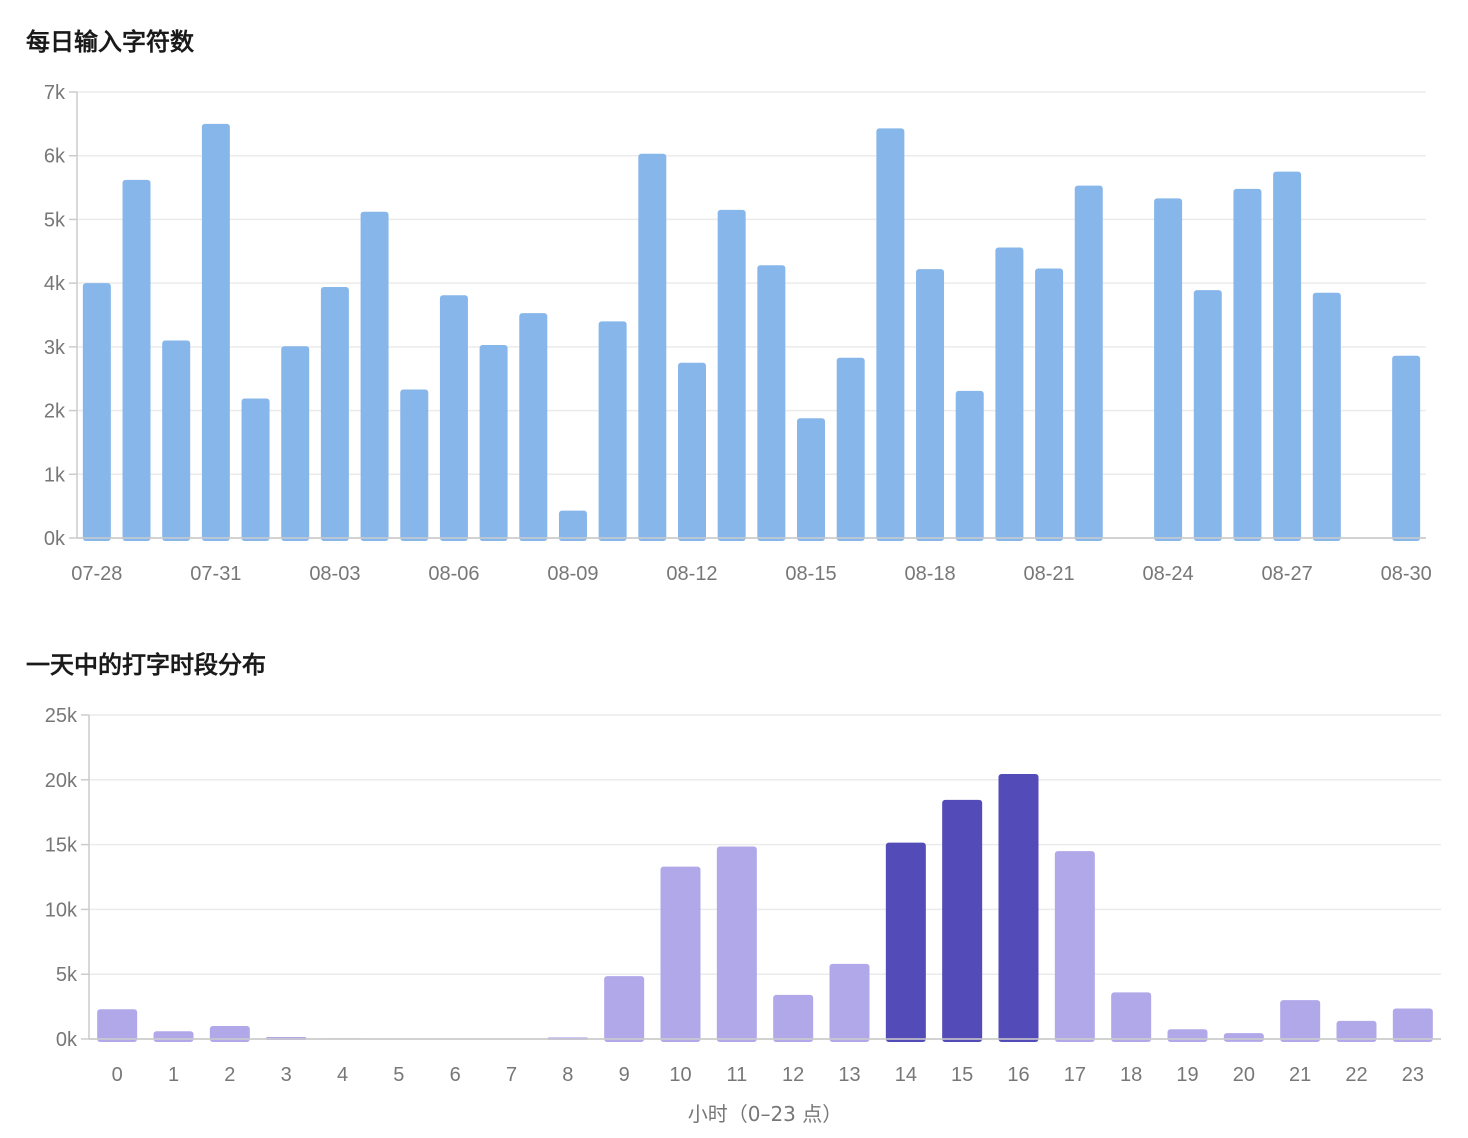 The width and height of the screenshot is (1468, 1138). What do you see at coordinates (810, 574) in the screenshot?
I see `x-tick-label: 08-15` at bounding box center [810, 574].